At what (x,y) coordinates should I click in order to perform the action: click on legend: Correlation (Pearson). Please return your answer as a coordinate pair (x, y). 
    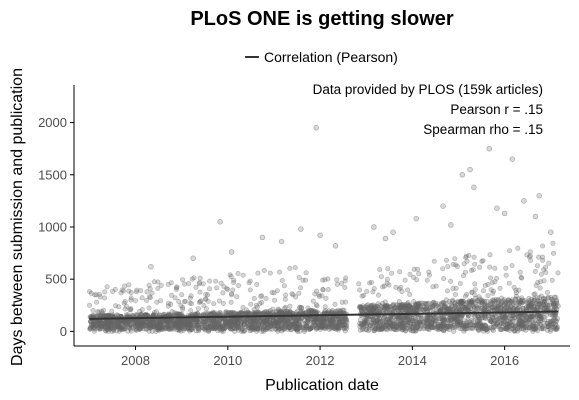
    Looking at the image, I should click on (321, 57).